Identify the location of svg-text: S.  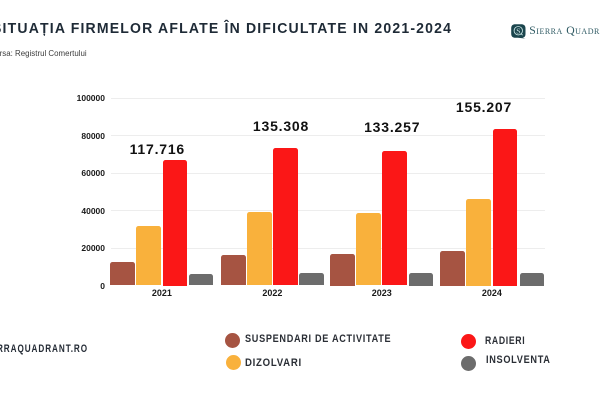
(518, 31).